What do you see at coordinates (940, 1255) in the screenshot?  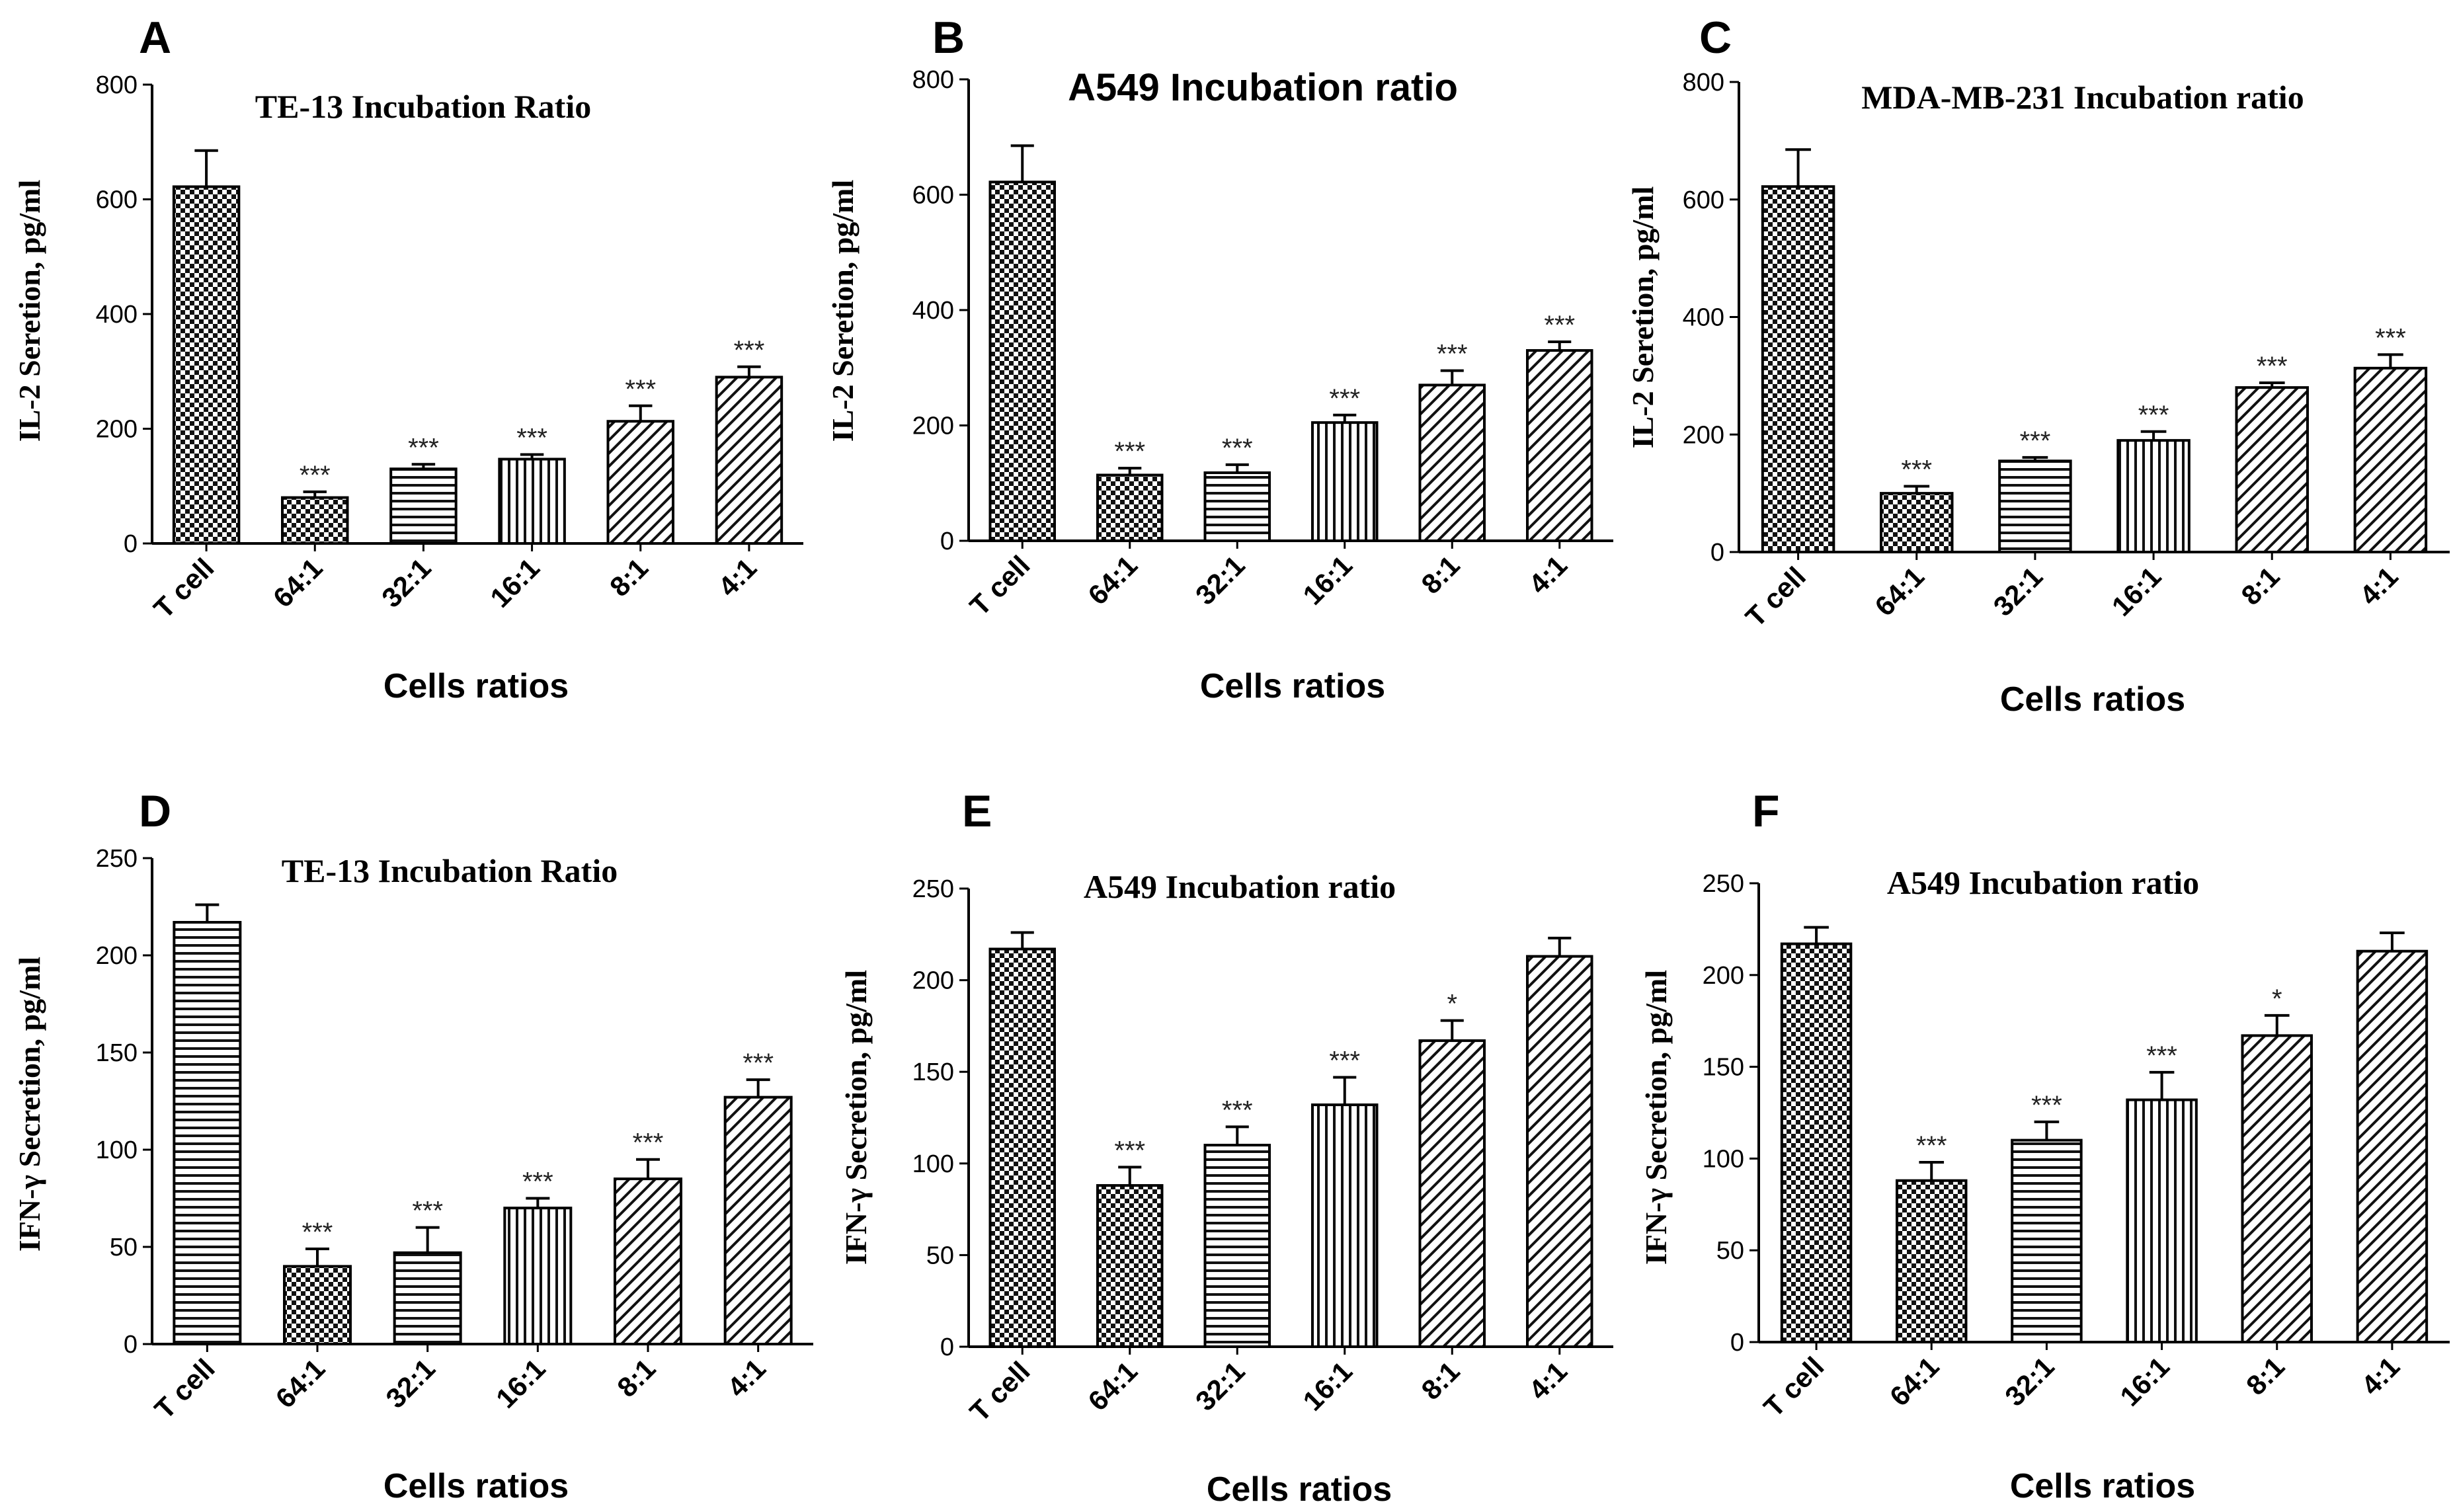 I see `y-tick-label: 50` at bounding box center [940, 1255].